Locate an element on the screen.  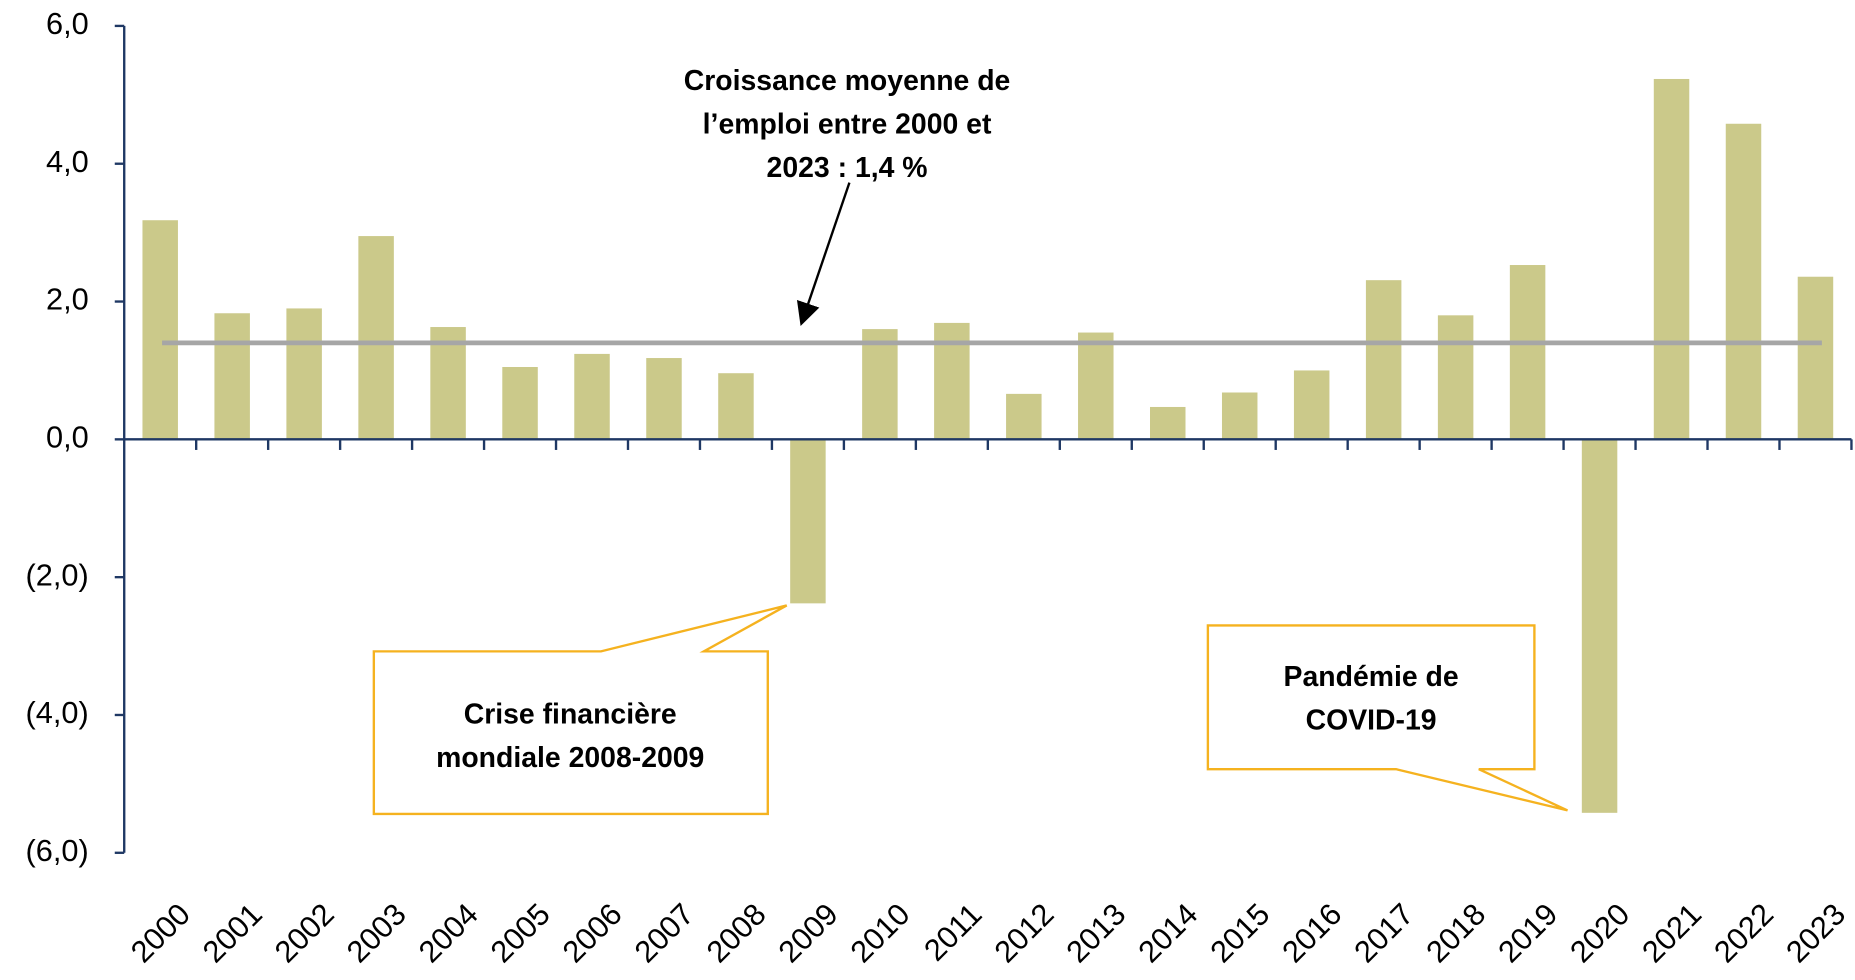
annotation: l’emploi entre 2000 et is located at coordinates (847, 125).